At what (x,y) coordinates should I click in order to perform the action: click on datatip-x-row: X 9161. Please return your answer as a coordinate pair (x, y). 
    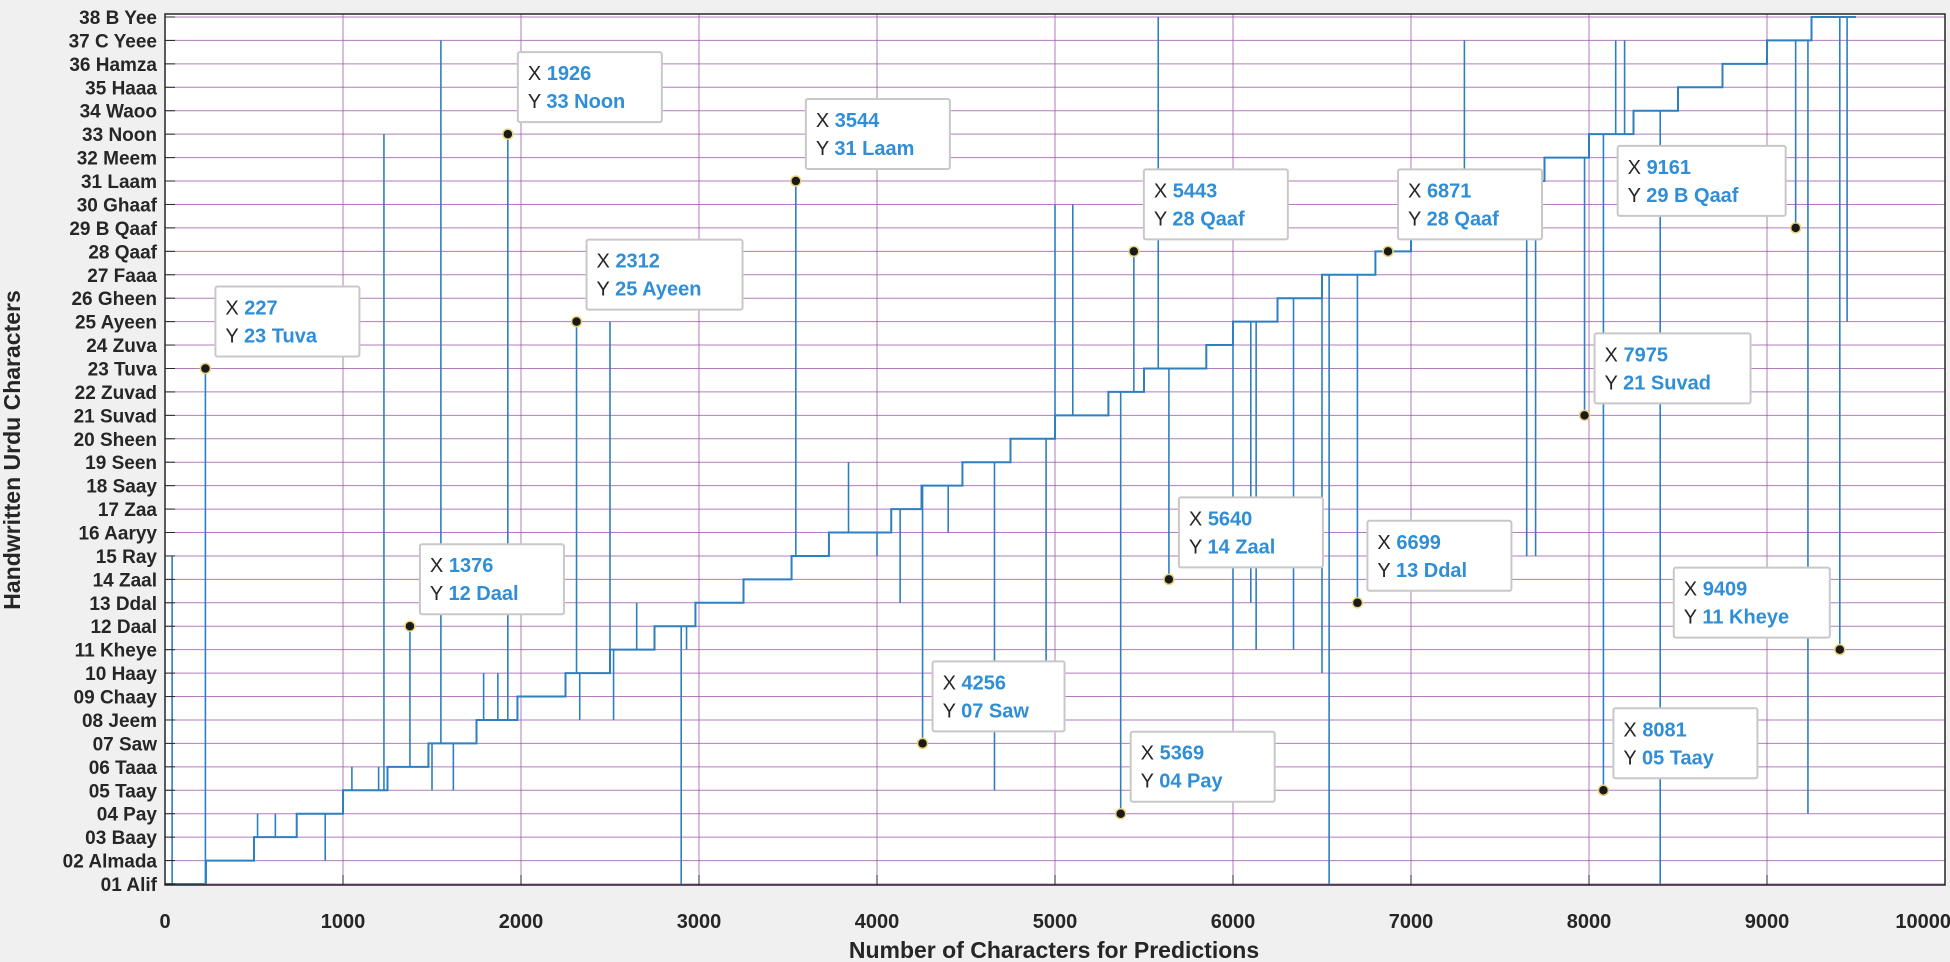
    Looking at the image, I should click on (1659, 168).